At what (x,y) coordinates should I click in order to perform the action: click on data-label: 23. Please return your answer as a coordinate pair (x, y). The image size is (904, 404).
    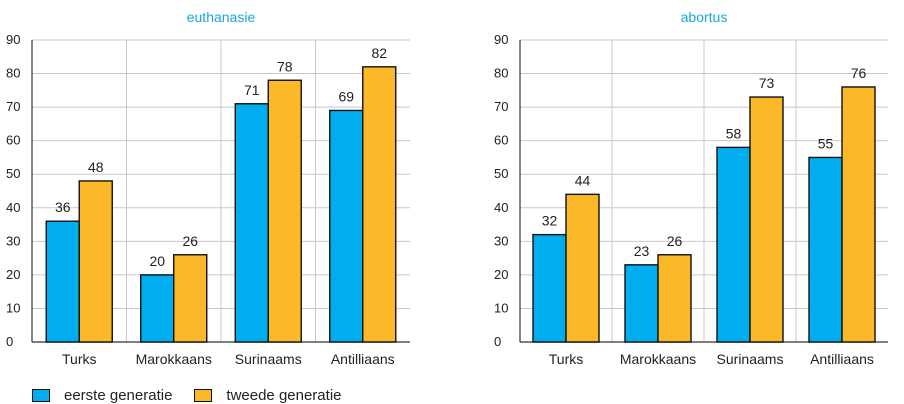
    Looking at the image, I should click on (642, 251).